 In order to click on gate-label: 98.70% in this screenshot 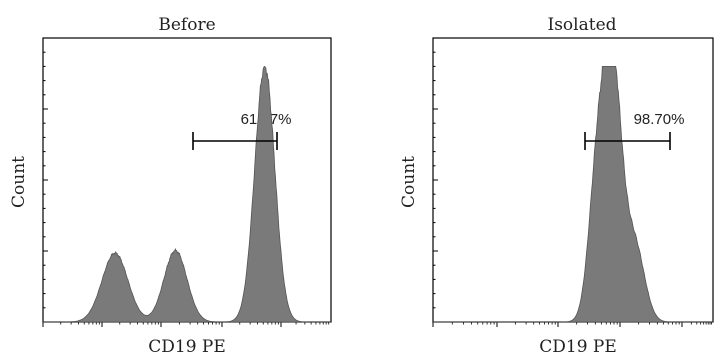, I will do `click(659, 119)`.